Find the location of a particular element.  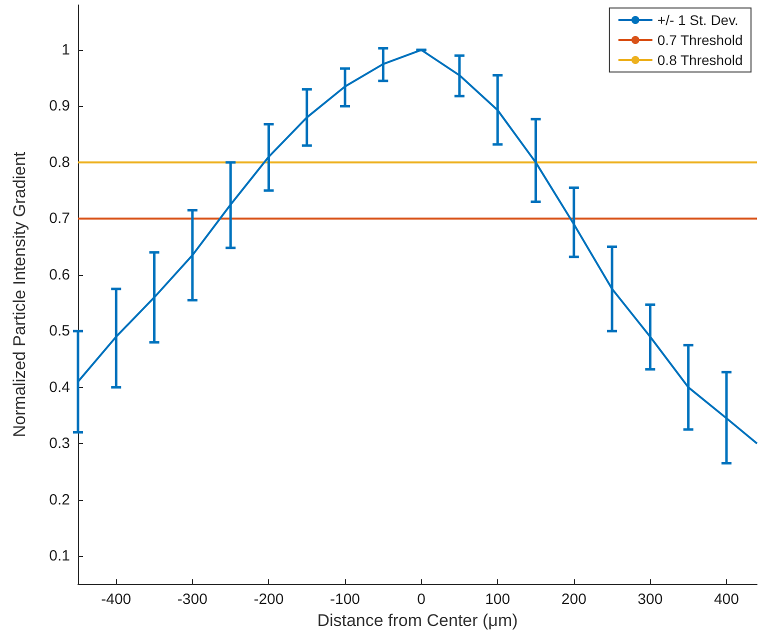

legend-label: 0.7 Threshold is located at coordinates (700, 40).